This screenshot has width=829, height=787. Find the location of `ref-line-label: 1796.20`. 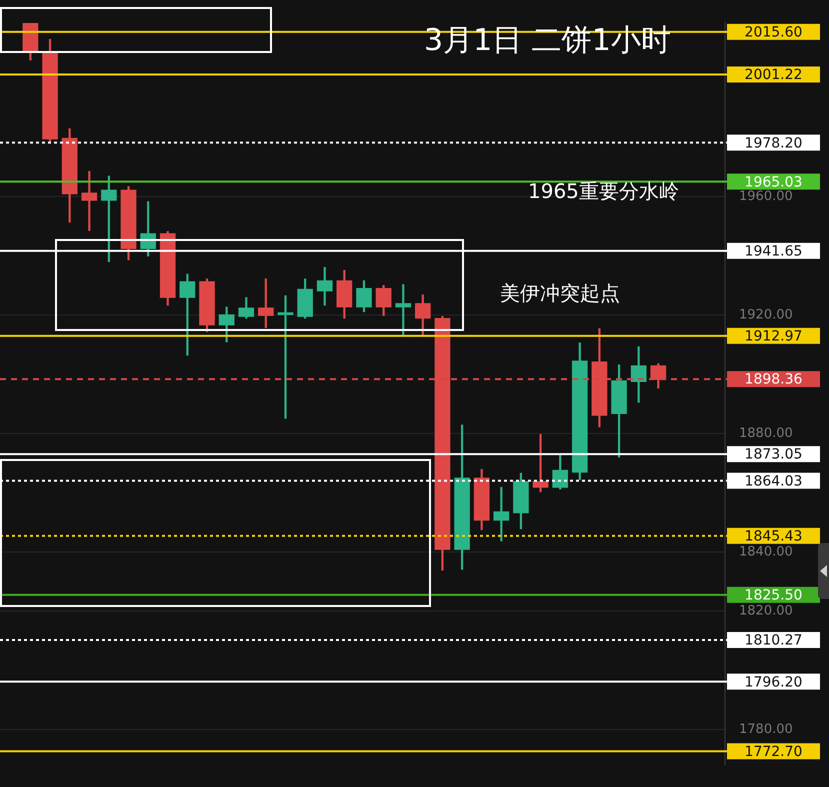

ref-line-label: 1796.20 is located at coordinates (773, 682).